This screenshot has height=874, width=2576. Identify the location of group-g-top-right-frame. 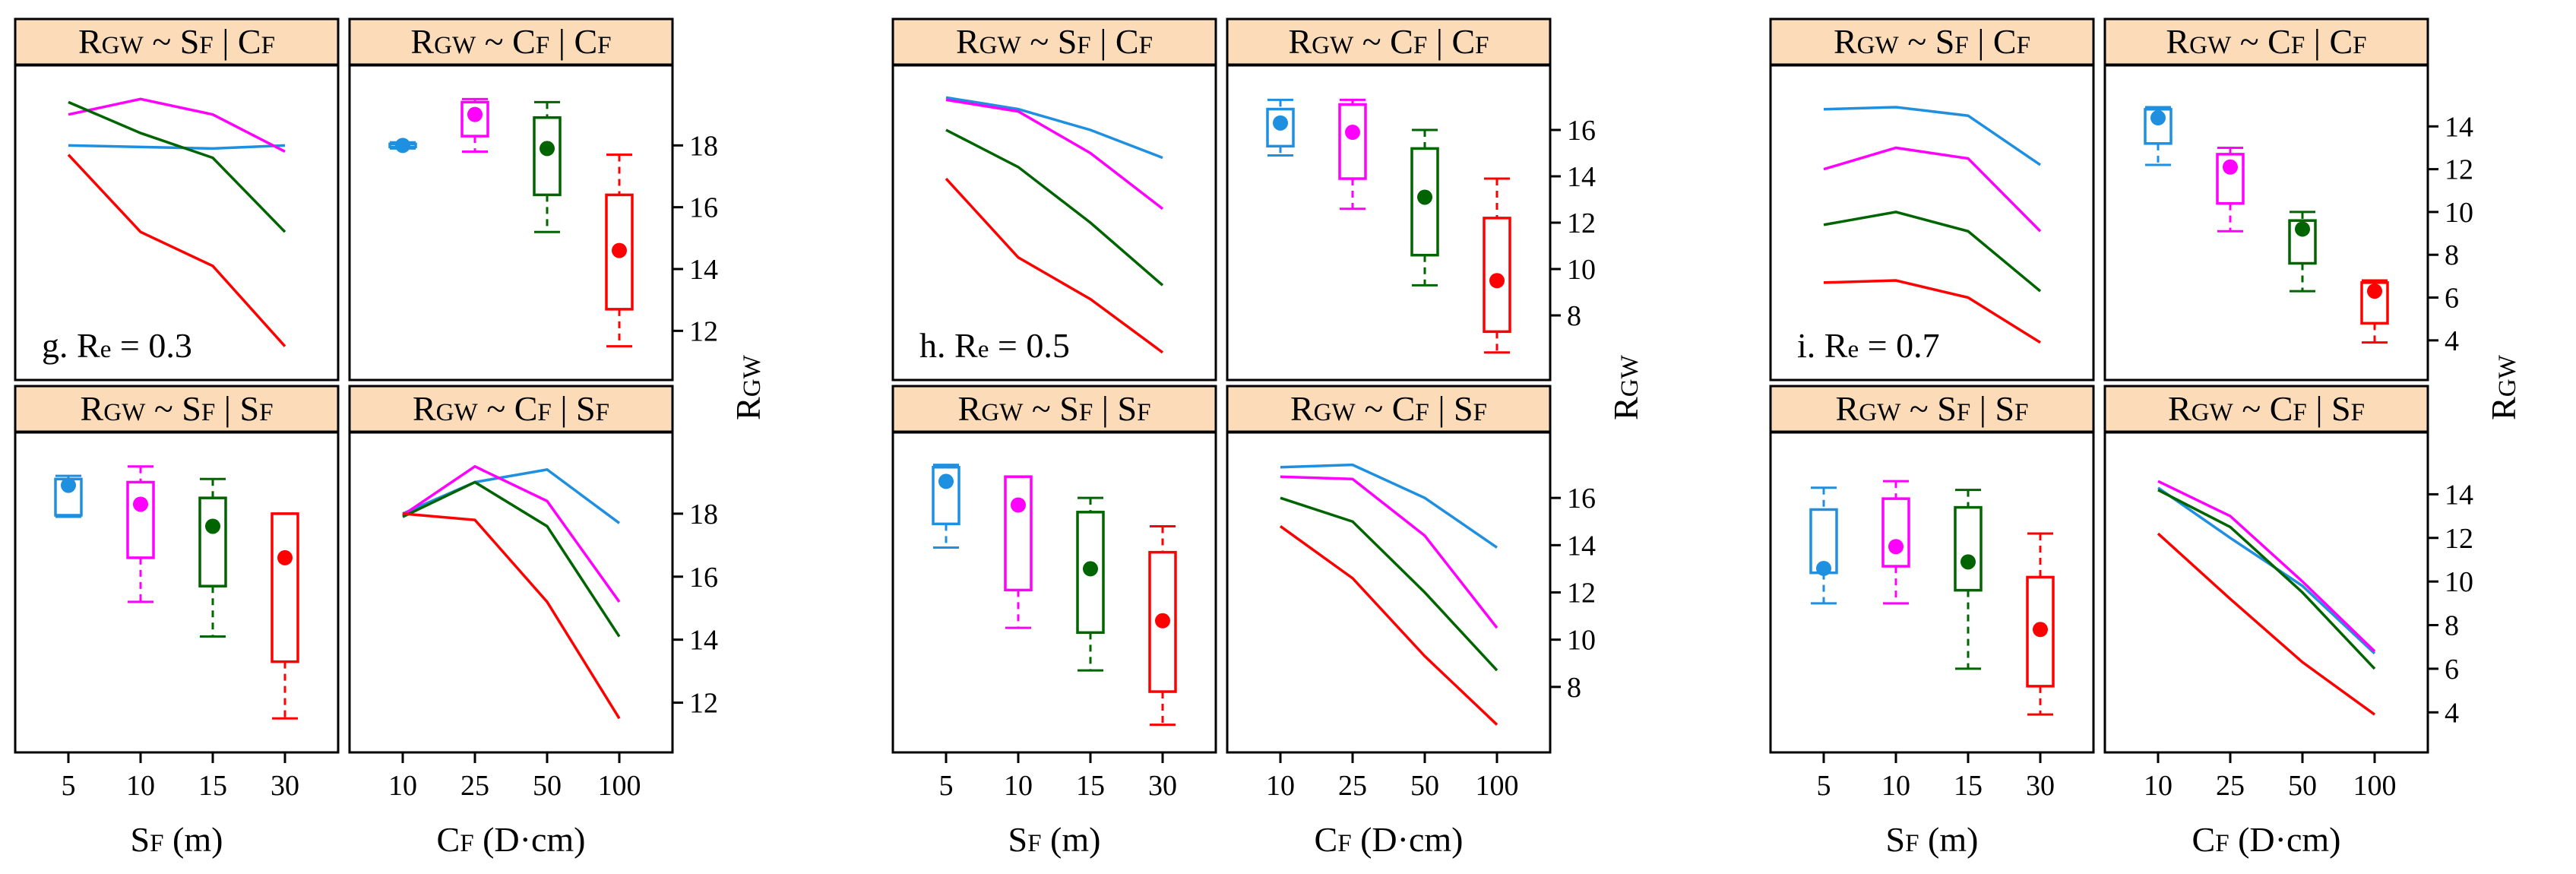
(511, 223).